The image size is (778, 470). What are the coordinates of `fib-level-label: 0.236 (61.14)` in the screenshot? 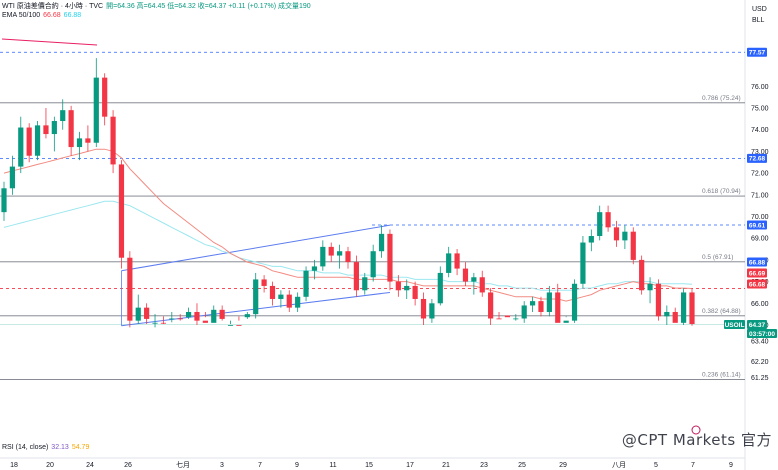 It's located at (721, 374).